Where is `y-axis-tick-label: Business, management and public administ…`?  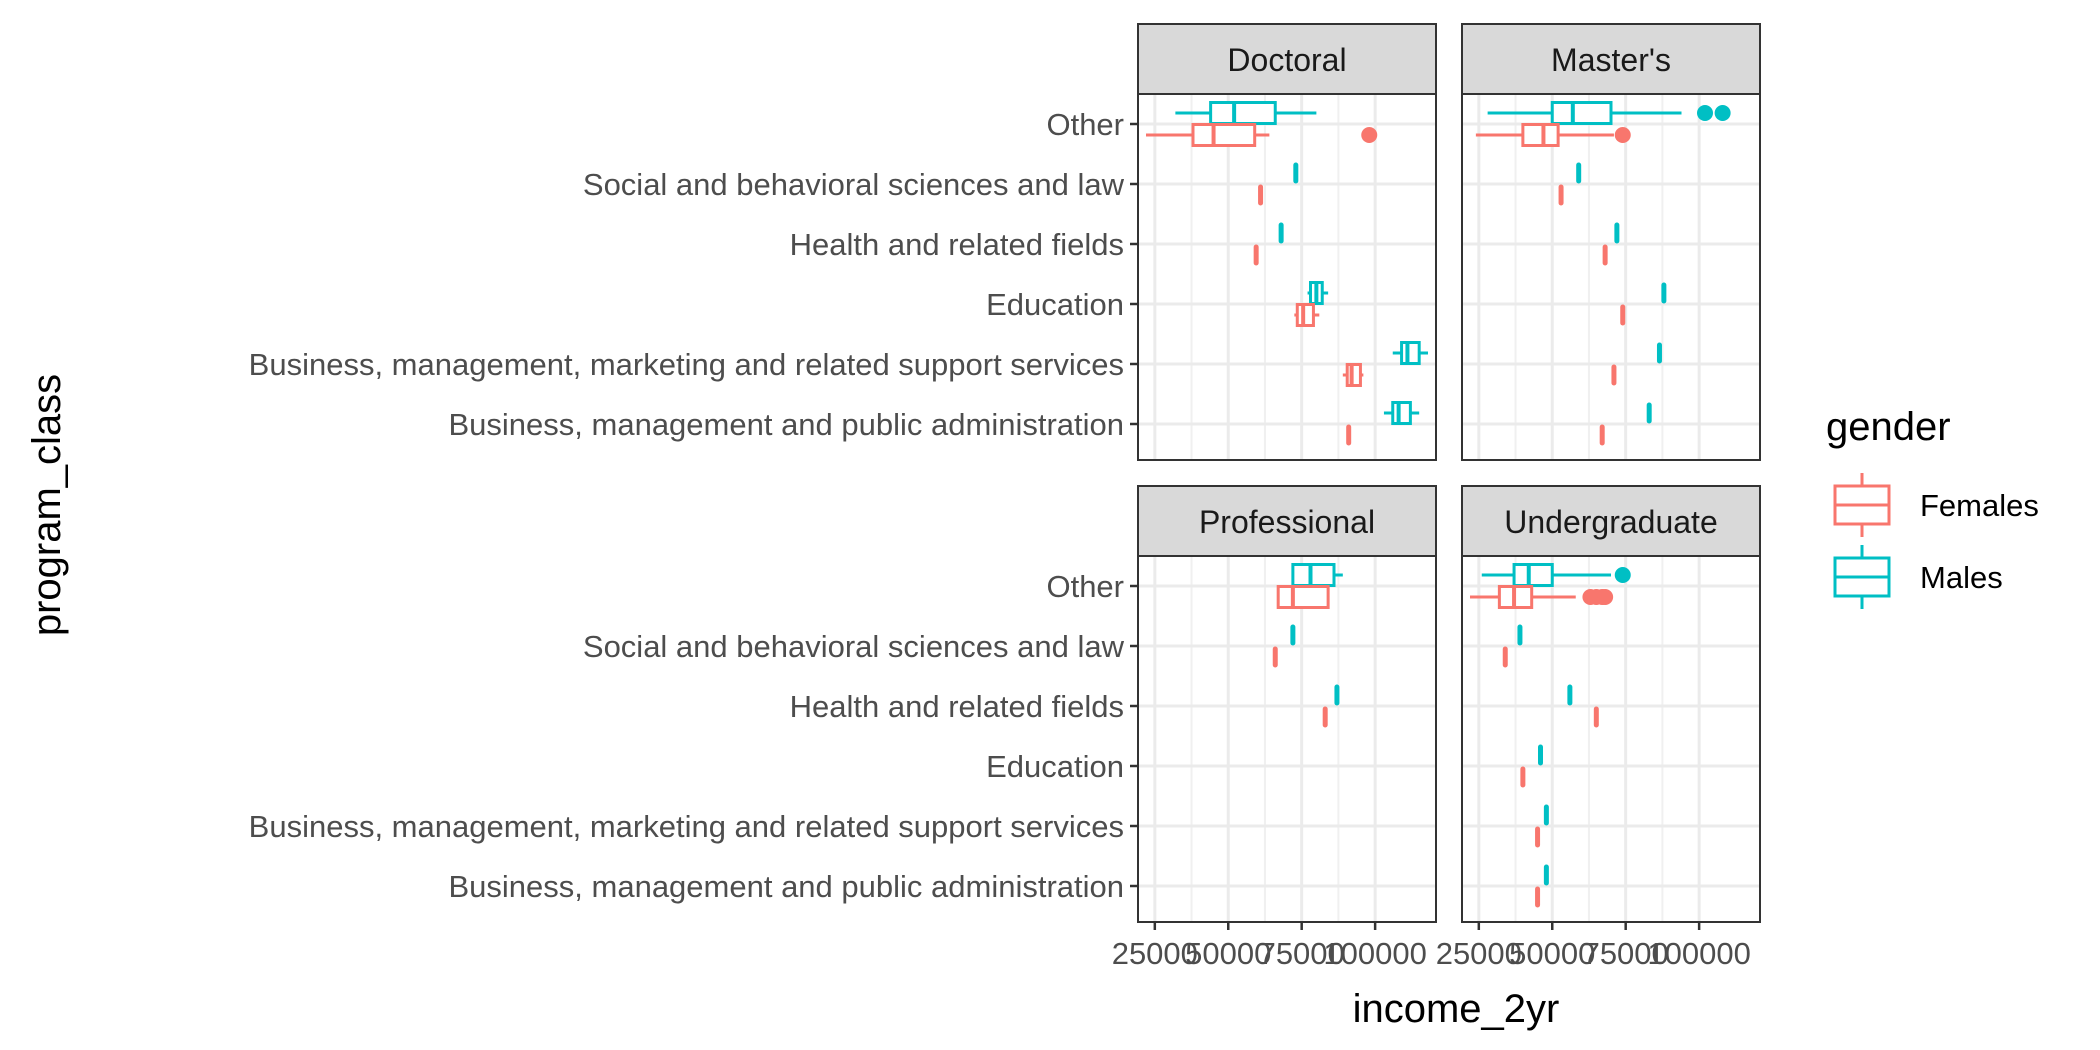
y-axis-tick-label: Business, management and public administ… is located at coordinates (787, 886).